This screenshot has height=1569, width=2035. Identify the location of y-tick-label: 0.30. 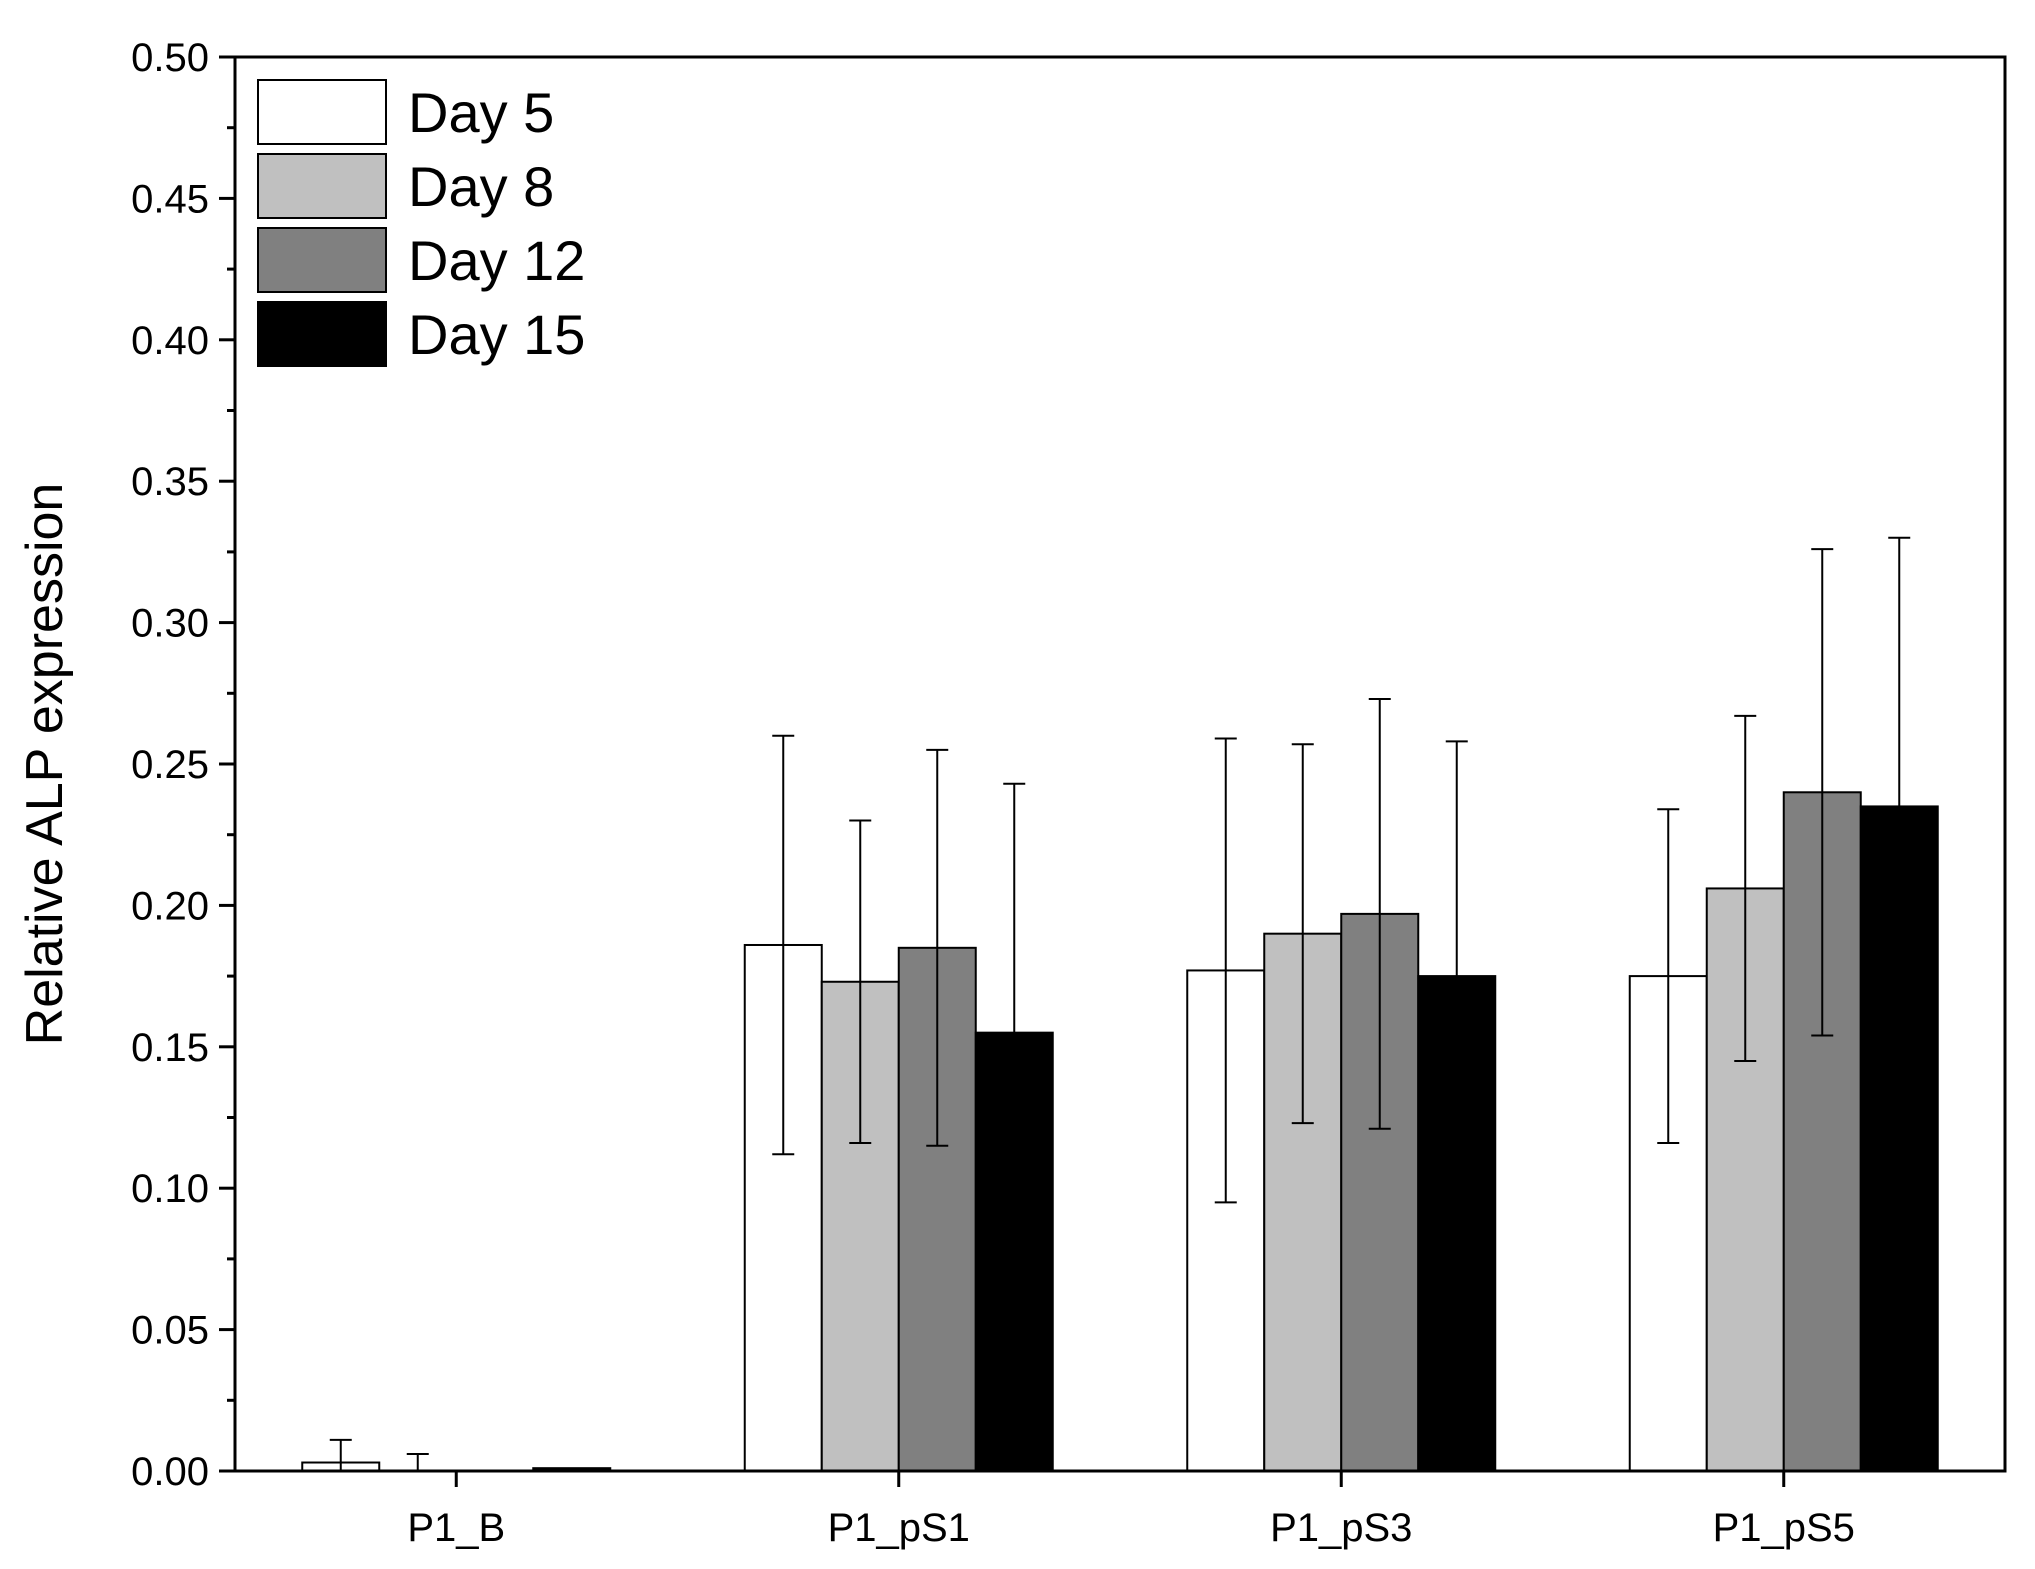
(170, 624).